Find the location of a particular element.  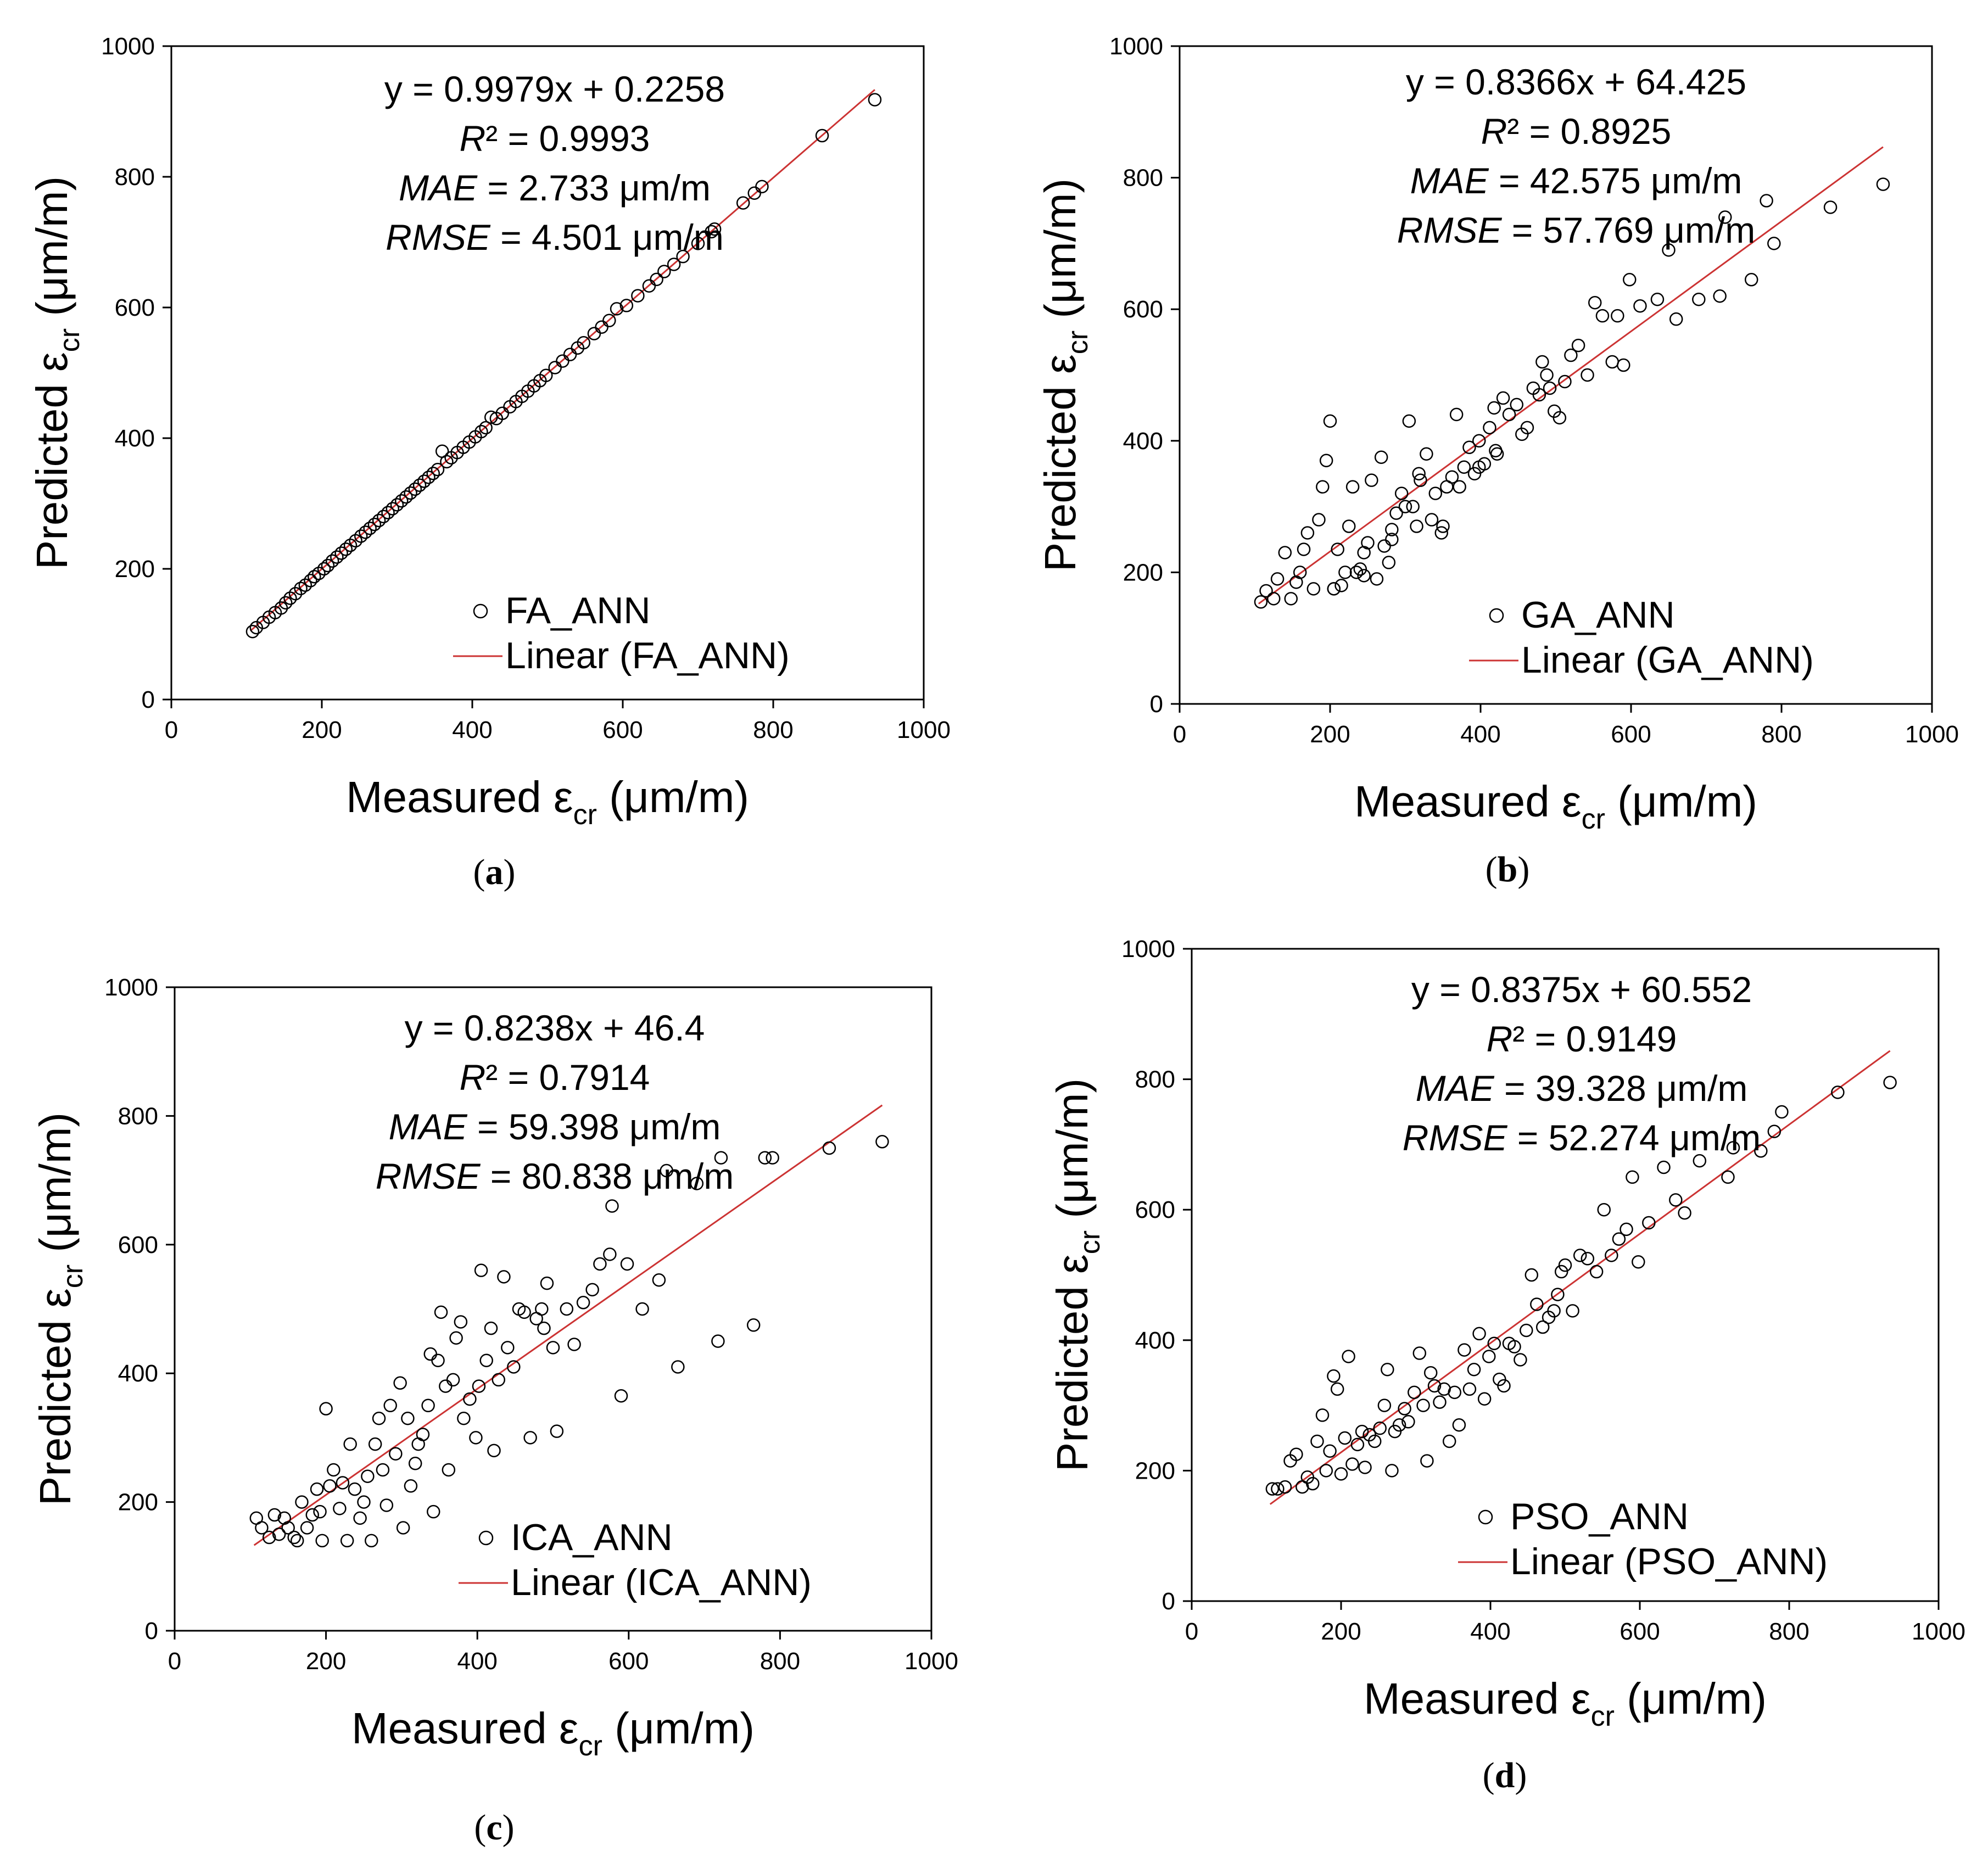

plot-frame is located at coordinates (553, 1309).